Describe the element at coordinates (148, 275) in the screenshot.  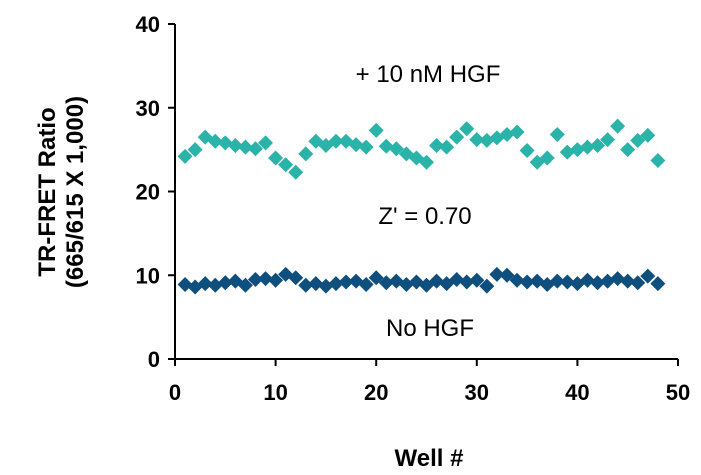
I see `y-tick-label: 10` at that location.